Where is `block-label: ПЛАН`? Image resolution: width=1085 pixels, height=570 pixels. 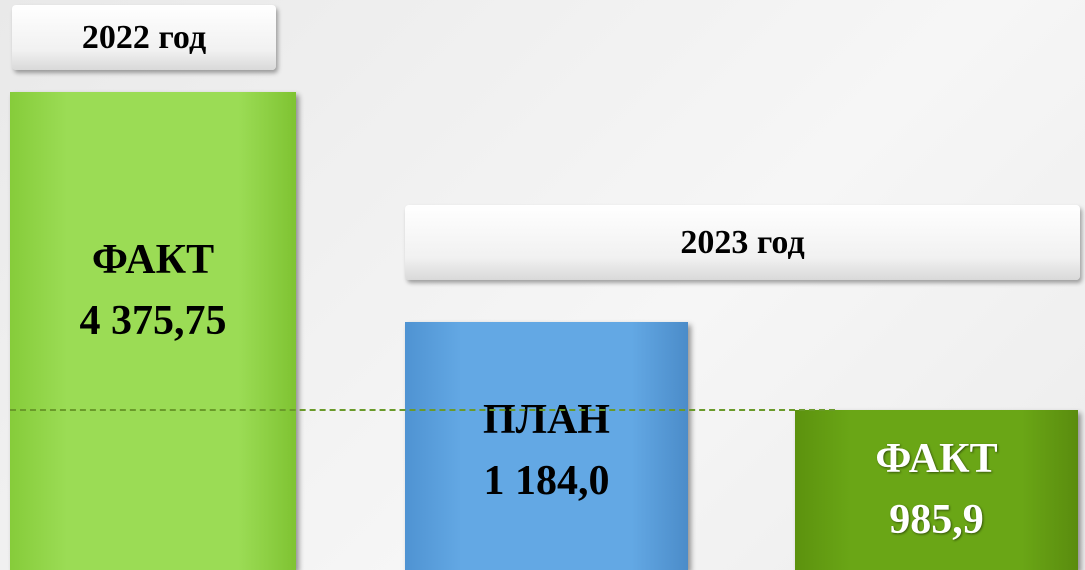
block-label: ПЛАН is located at coordinates (546, 420).